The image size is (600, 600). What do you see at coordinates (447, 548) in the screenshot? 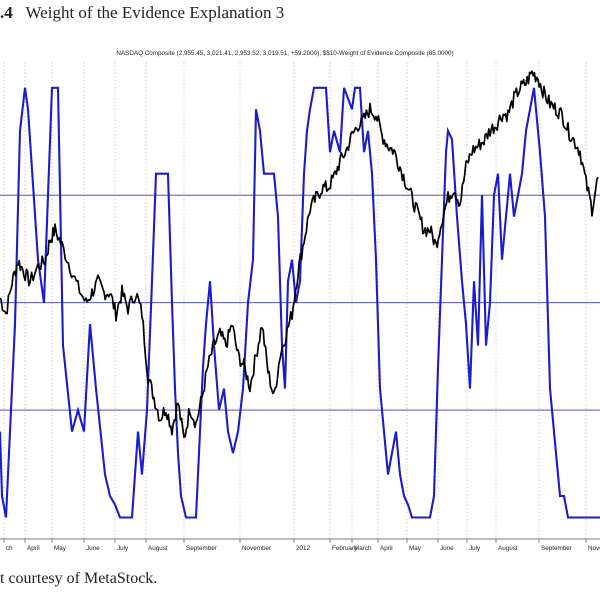
I see `x-tick-label-14: June` at bounding box center [447, 548].